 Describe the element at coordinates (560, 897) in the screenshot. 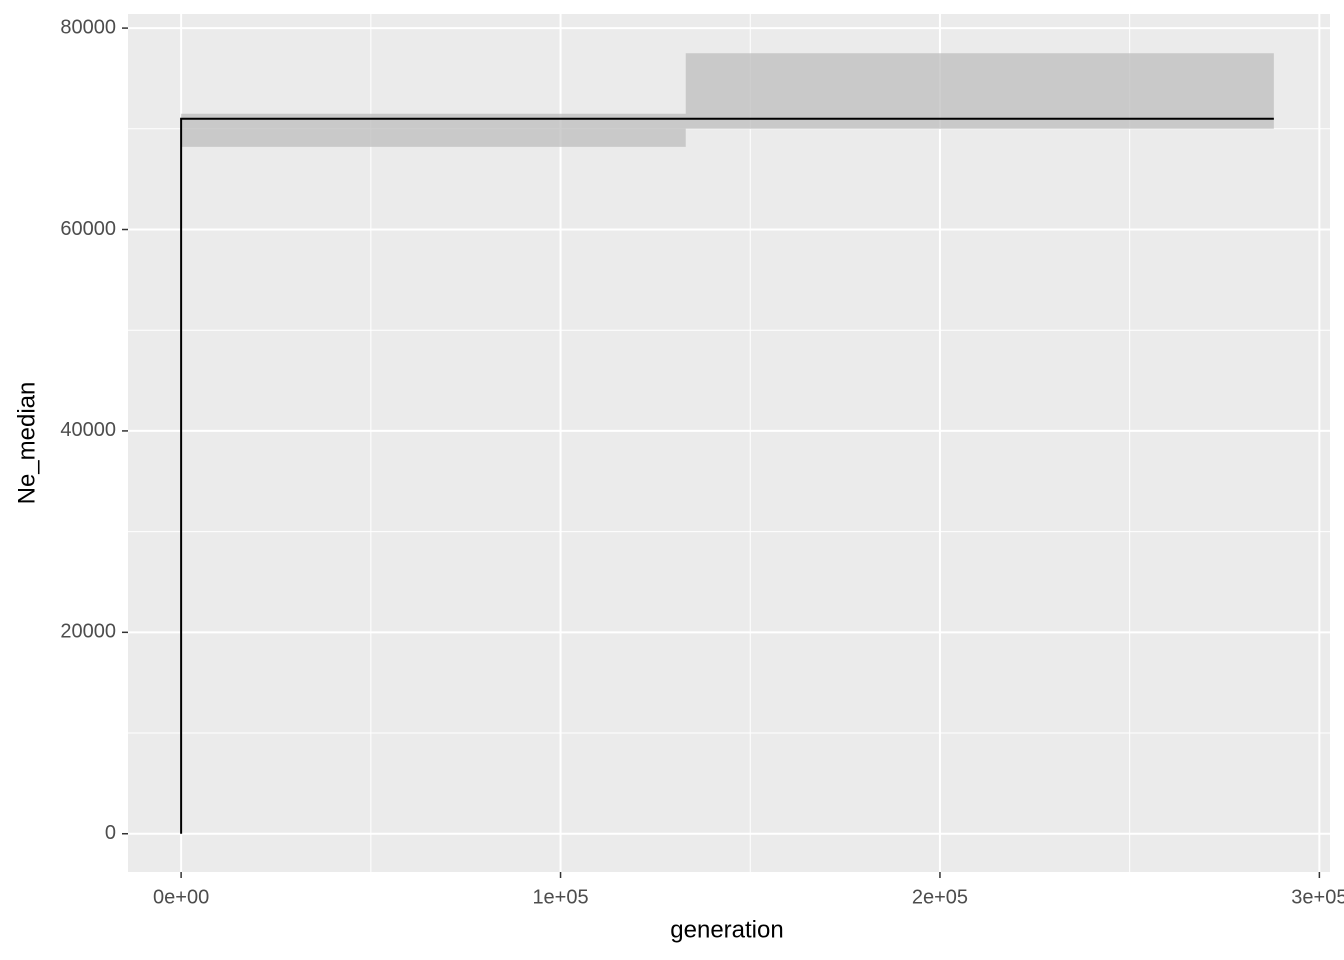

I see `x-tick-label: 1e+05` at that location.